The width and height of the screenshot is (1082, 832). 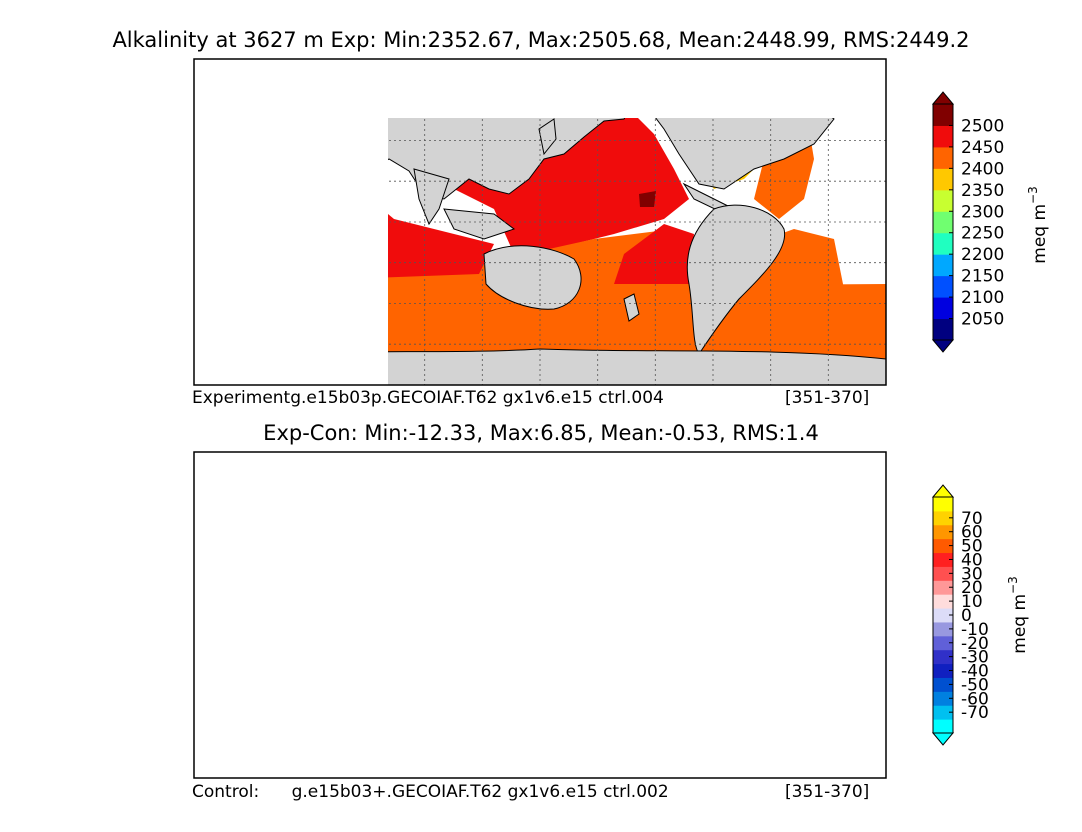 I want to click on bottom-colorbar-tick-label: -70, so click(x=975, y=713).